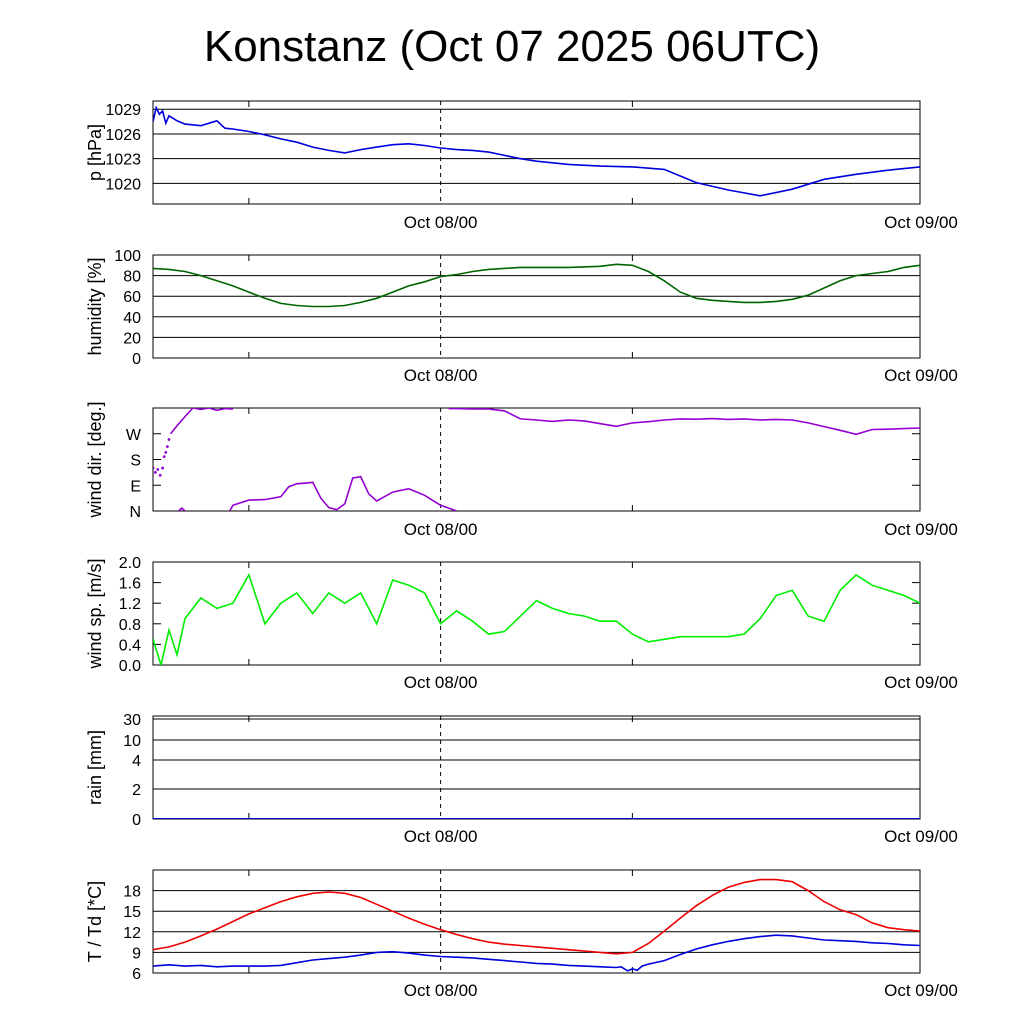 This screenshot has width=1024, height=1024. What do you see at coordinates (130, 584) in the screenshot?
I see `y-tick-label: 1.6` at bounding box center [130, 584].